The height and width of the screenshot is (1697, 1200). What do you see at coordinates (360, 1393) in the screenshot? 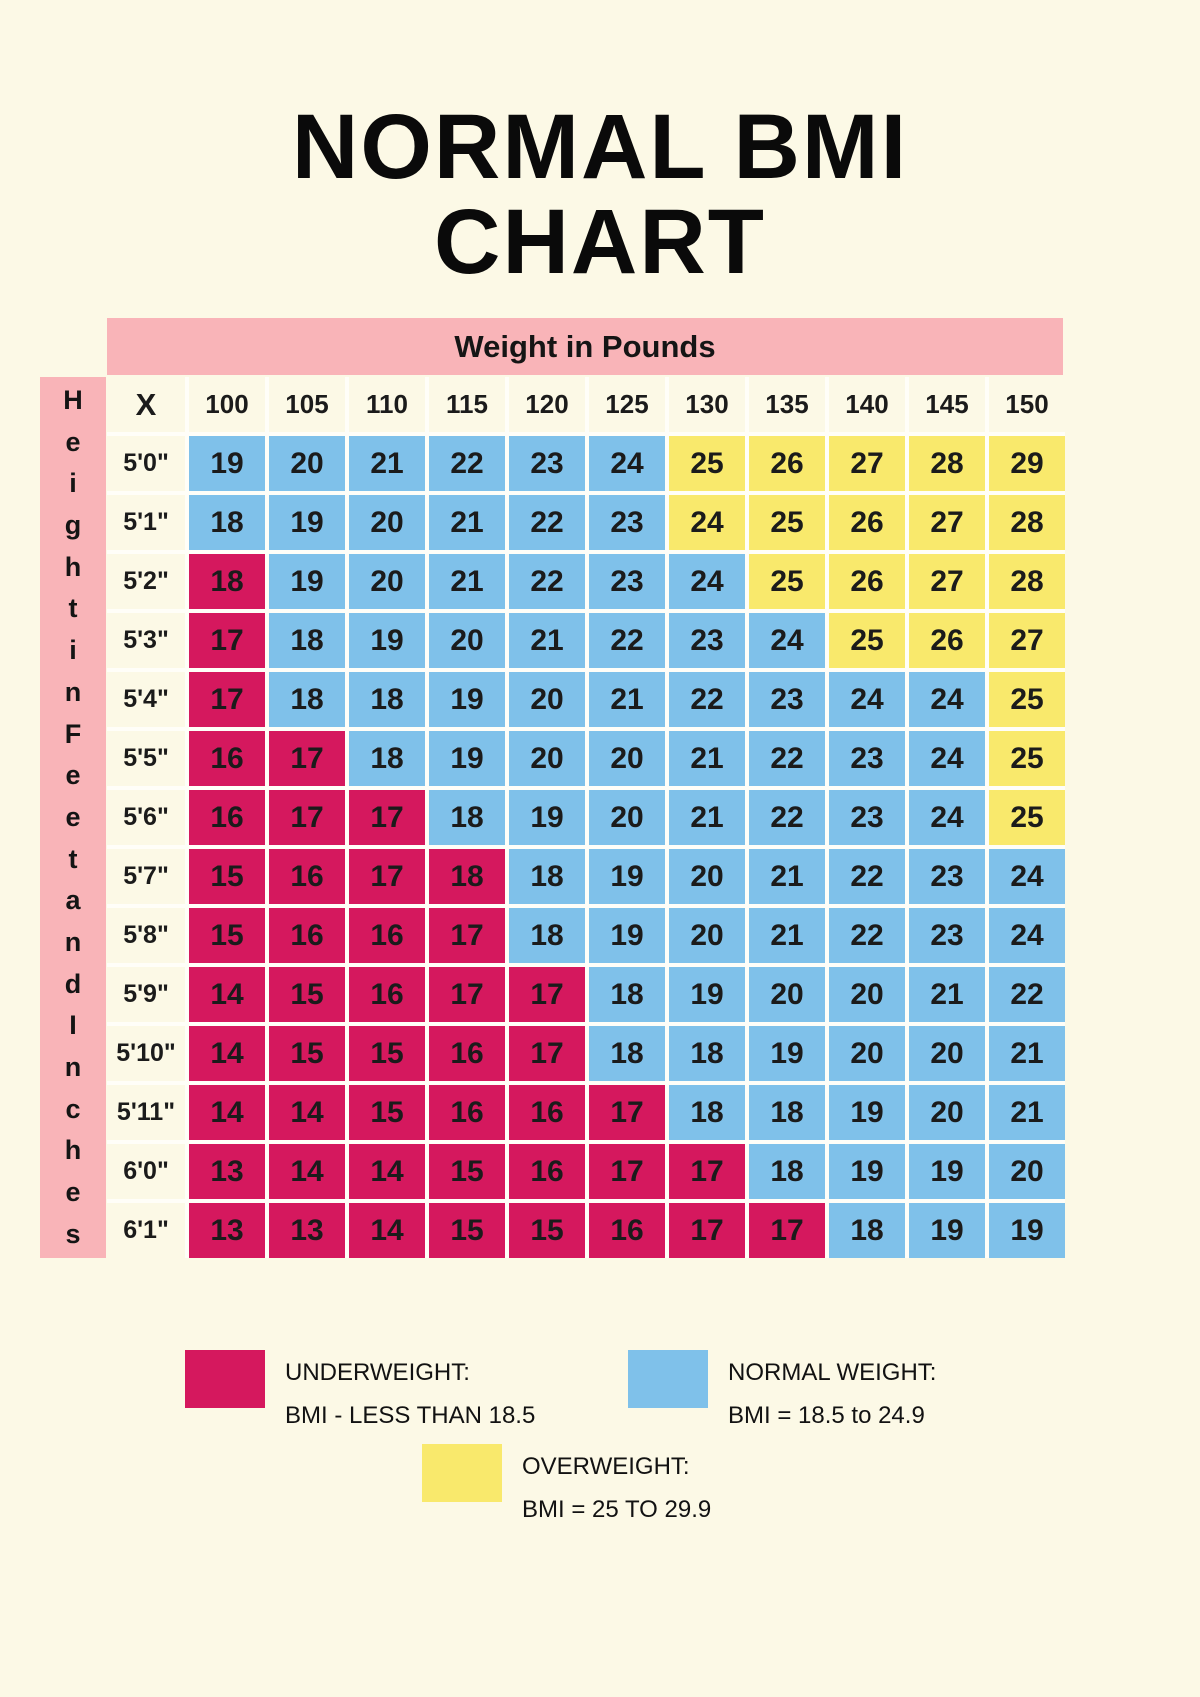
I see `legend-item-underweight: UNDERWEIGHT: BMI - LESS THAN 18.5` at bounding box center [360, 1393].